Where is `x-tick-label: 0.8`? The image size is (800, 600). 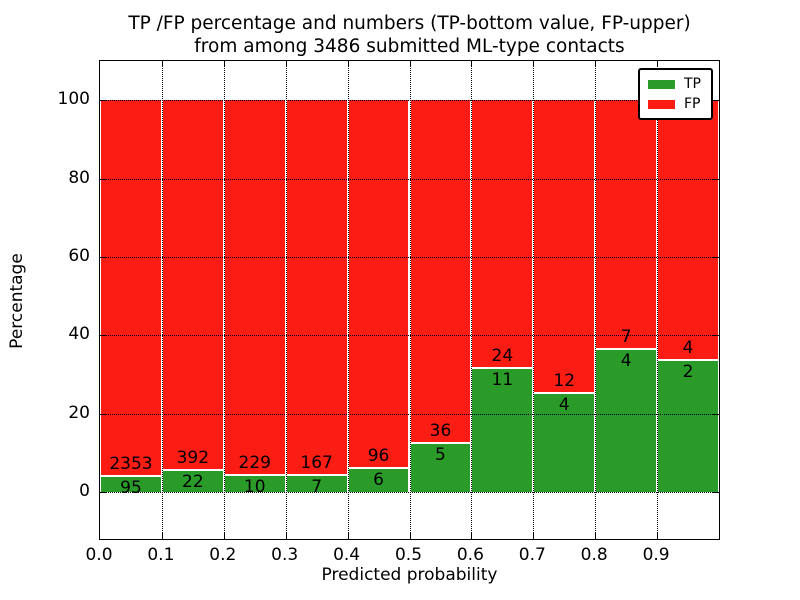
x-tick-label: 0.8 is located at coordinates (594, 555).